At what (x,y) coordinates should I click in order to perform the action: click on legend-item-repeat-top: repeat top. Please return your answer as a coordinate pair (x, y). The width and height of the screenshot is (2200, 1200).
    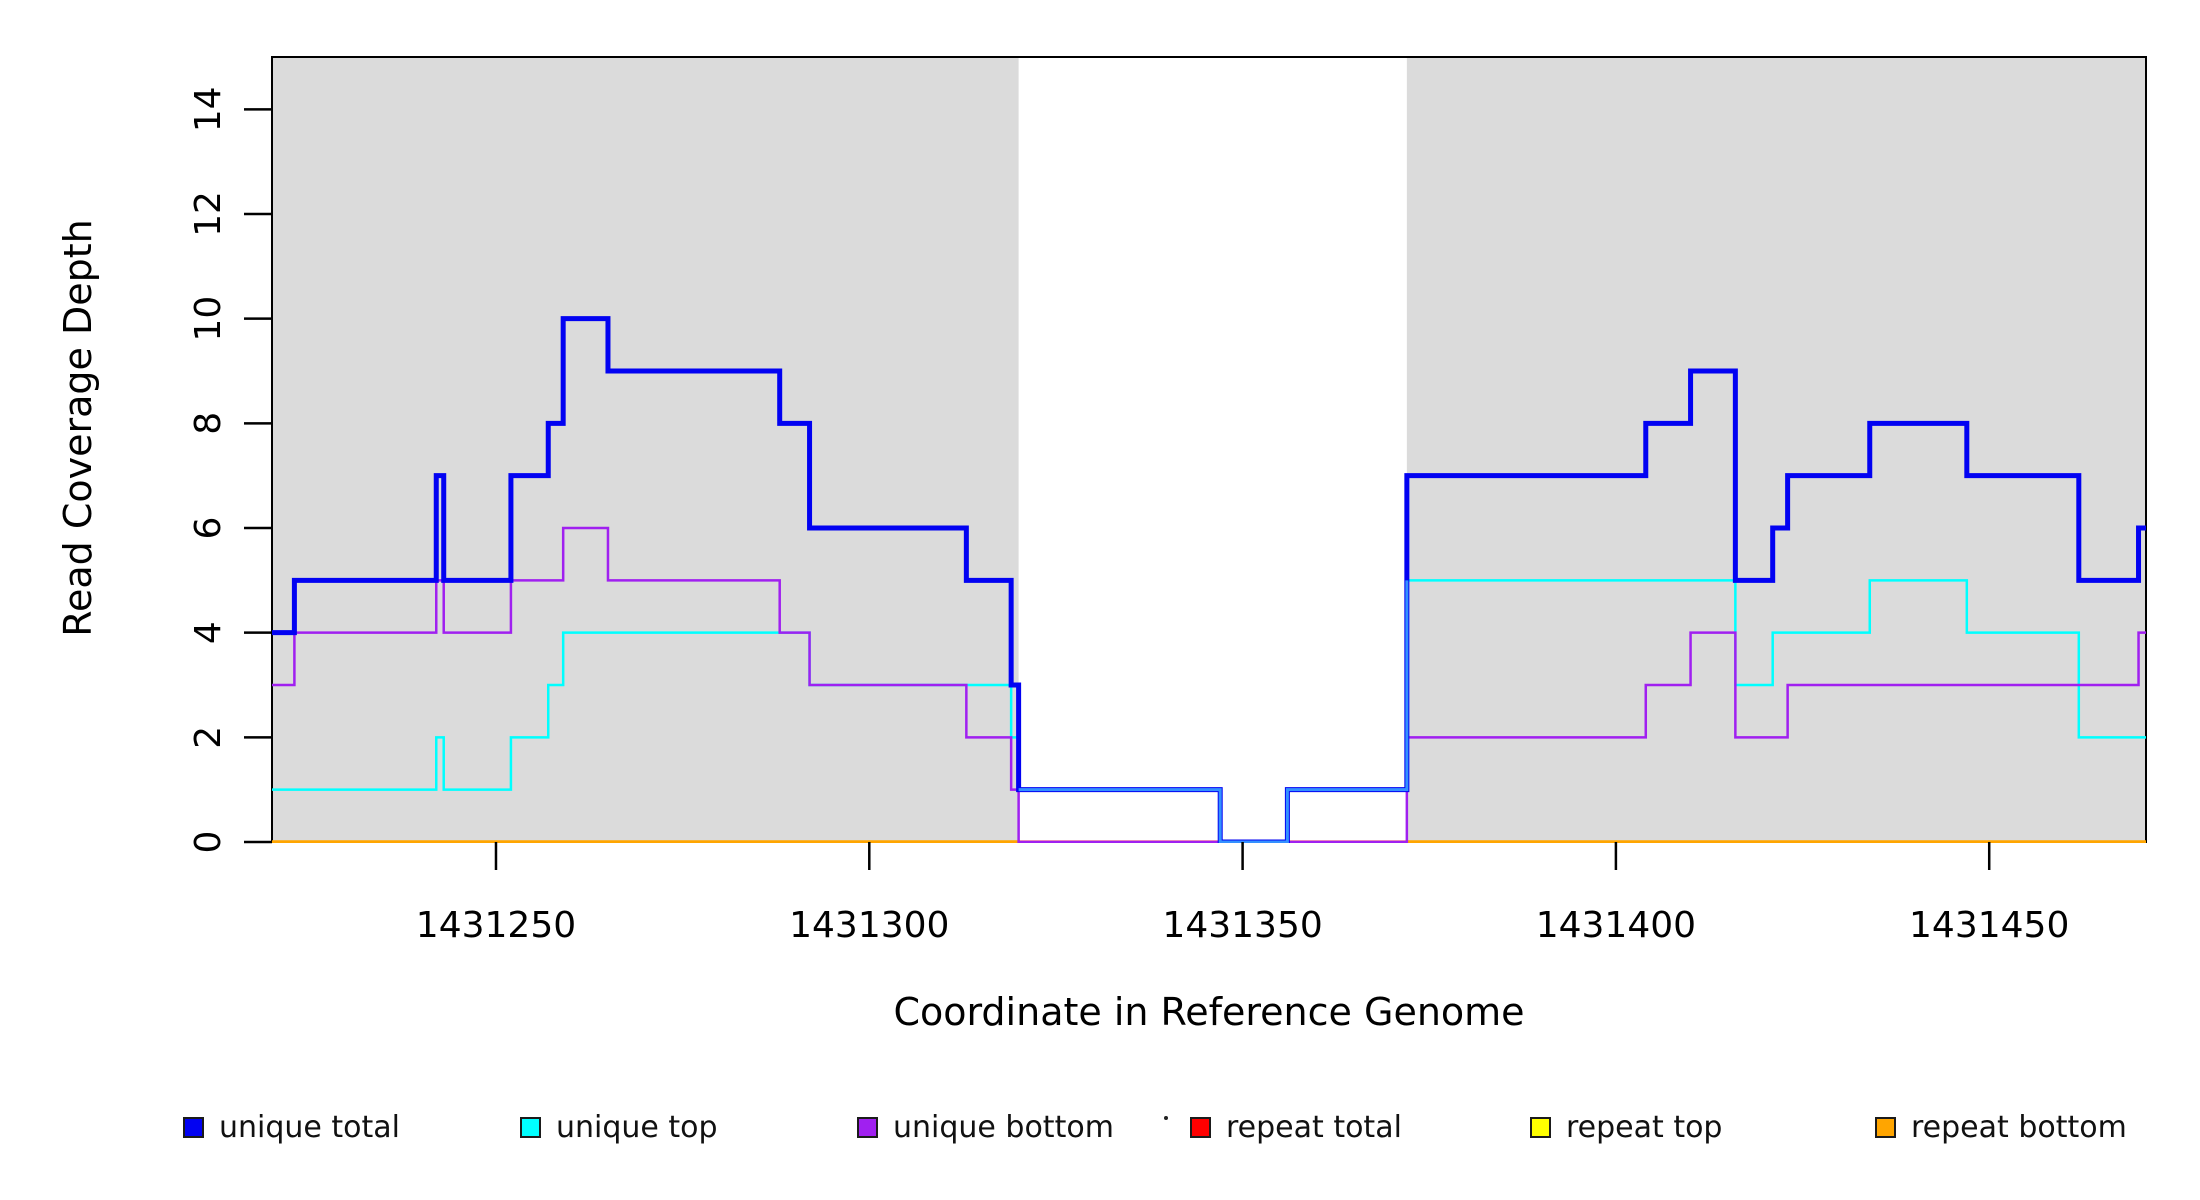
    Looking at the image, I should click on (1626, 1127).